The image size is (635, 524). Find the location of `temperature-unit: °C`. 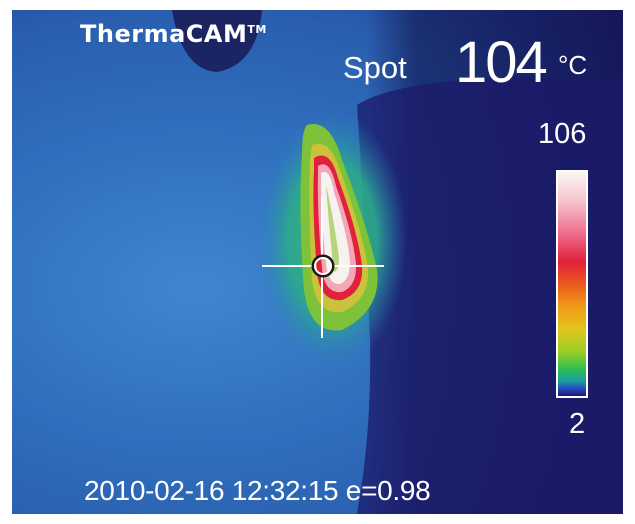

temperature-unit: °C is located at coordinates (573, 65).